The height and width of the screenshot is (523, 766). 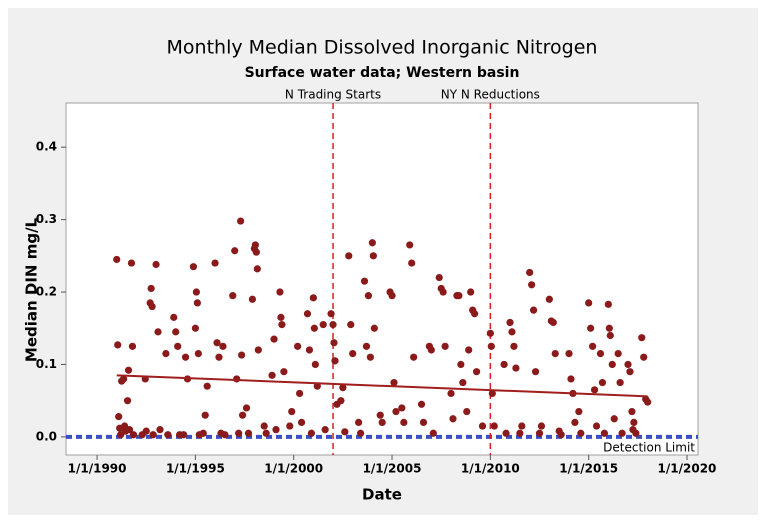 What do you see at coordinates (195, 469) in the screenshot?
I see `x-tick-label: 1/1/1995` at bounding box center [195, 469].